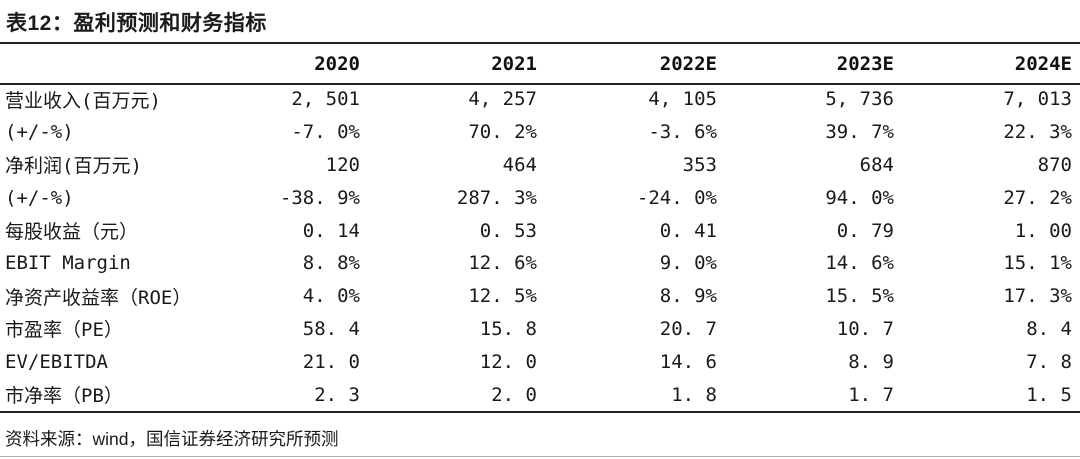 The image size is (1080, 459). I want to click on table-cell: 0. 41, so click(688, 230).